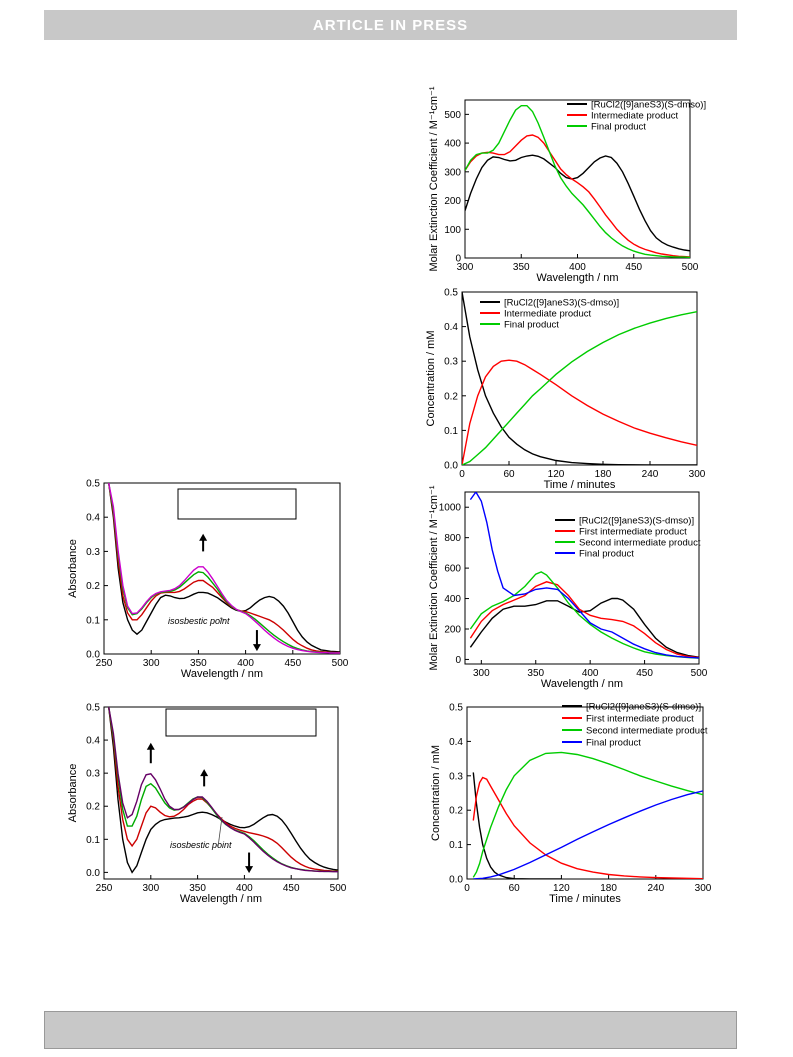 Image resolution: width=793 pixels, height=1057 pixels. I want to click on banner-text: ARTICLE IN PRESS, so click(390, 25).